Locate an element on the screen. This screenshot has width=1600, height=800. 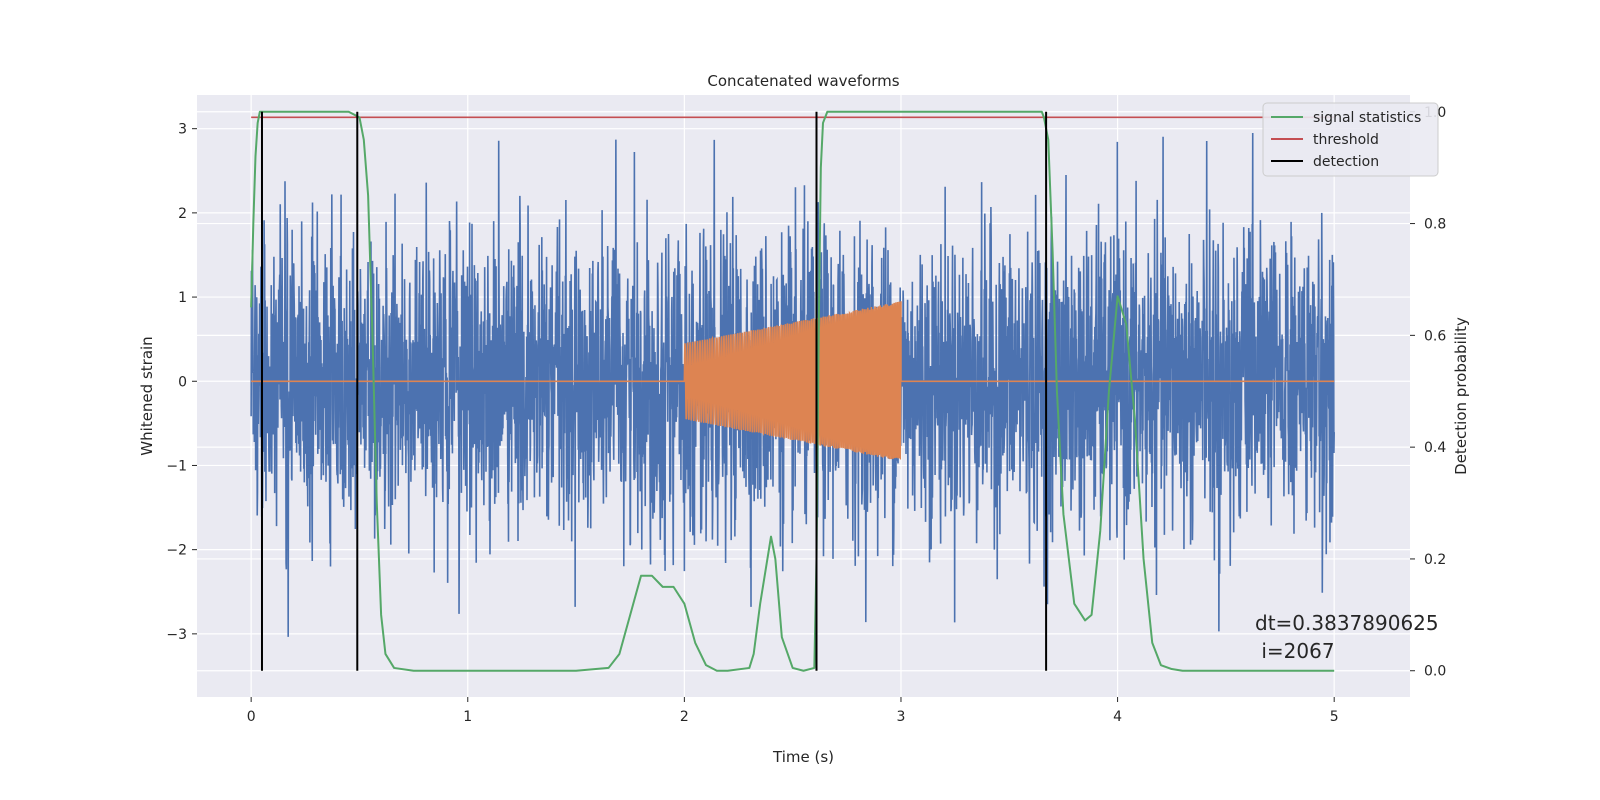
x-tick-label: 1 is located at coordinates (467, 717).